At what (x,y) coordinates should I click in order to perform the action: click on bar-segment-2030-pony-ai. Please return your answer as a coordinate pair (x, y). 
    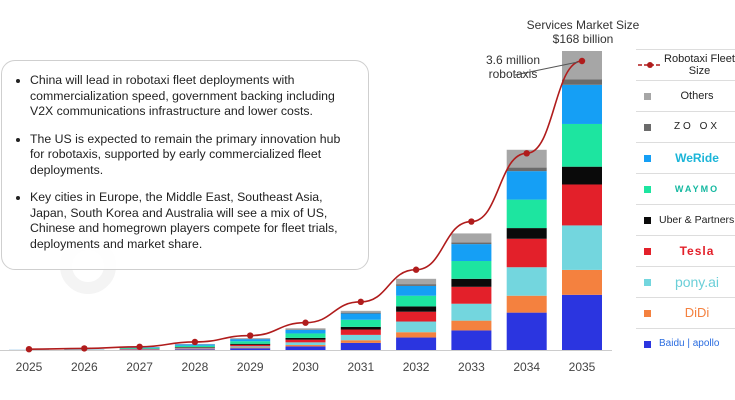
    Looking at the image, I should click on (305, 344).